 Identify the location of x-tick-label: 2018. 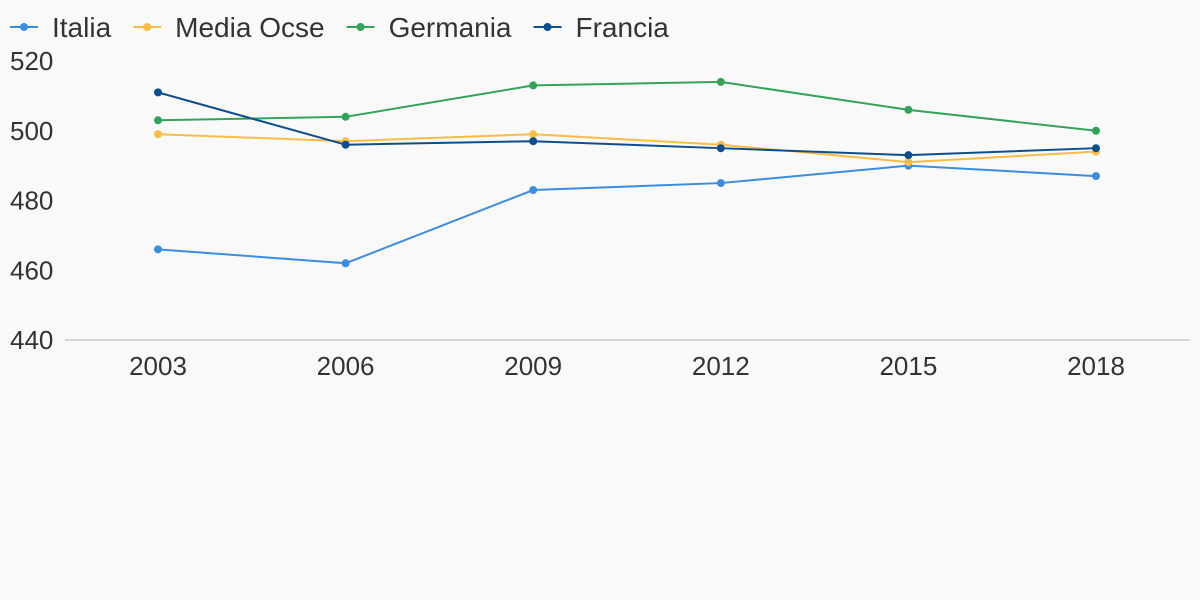
(1096, 366).